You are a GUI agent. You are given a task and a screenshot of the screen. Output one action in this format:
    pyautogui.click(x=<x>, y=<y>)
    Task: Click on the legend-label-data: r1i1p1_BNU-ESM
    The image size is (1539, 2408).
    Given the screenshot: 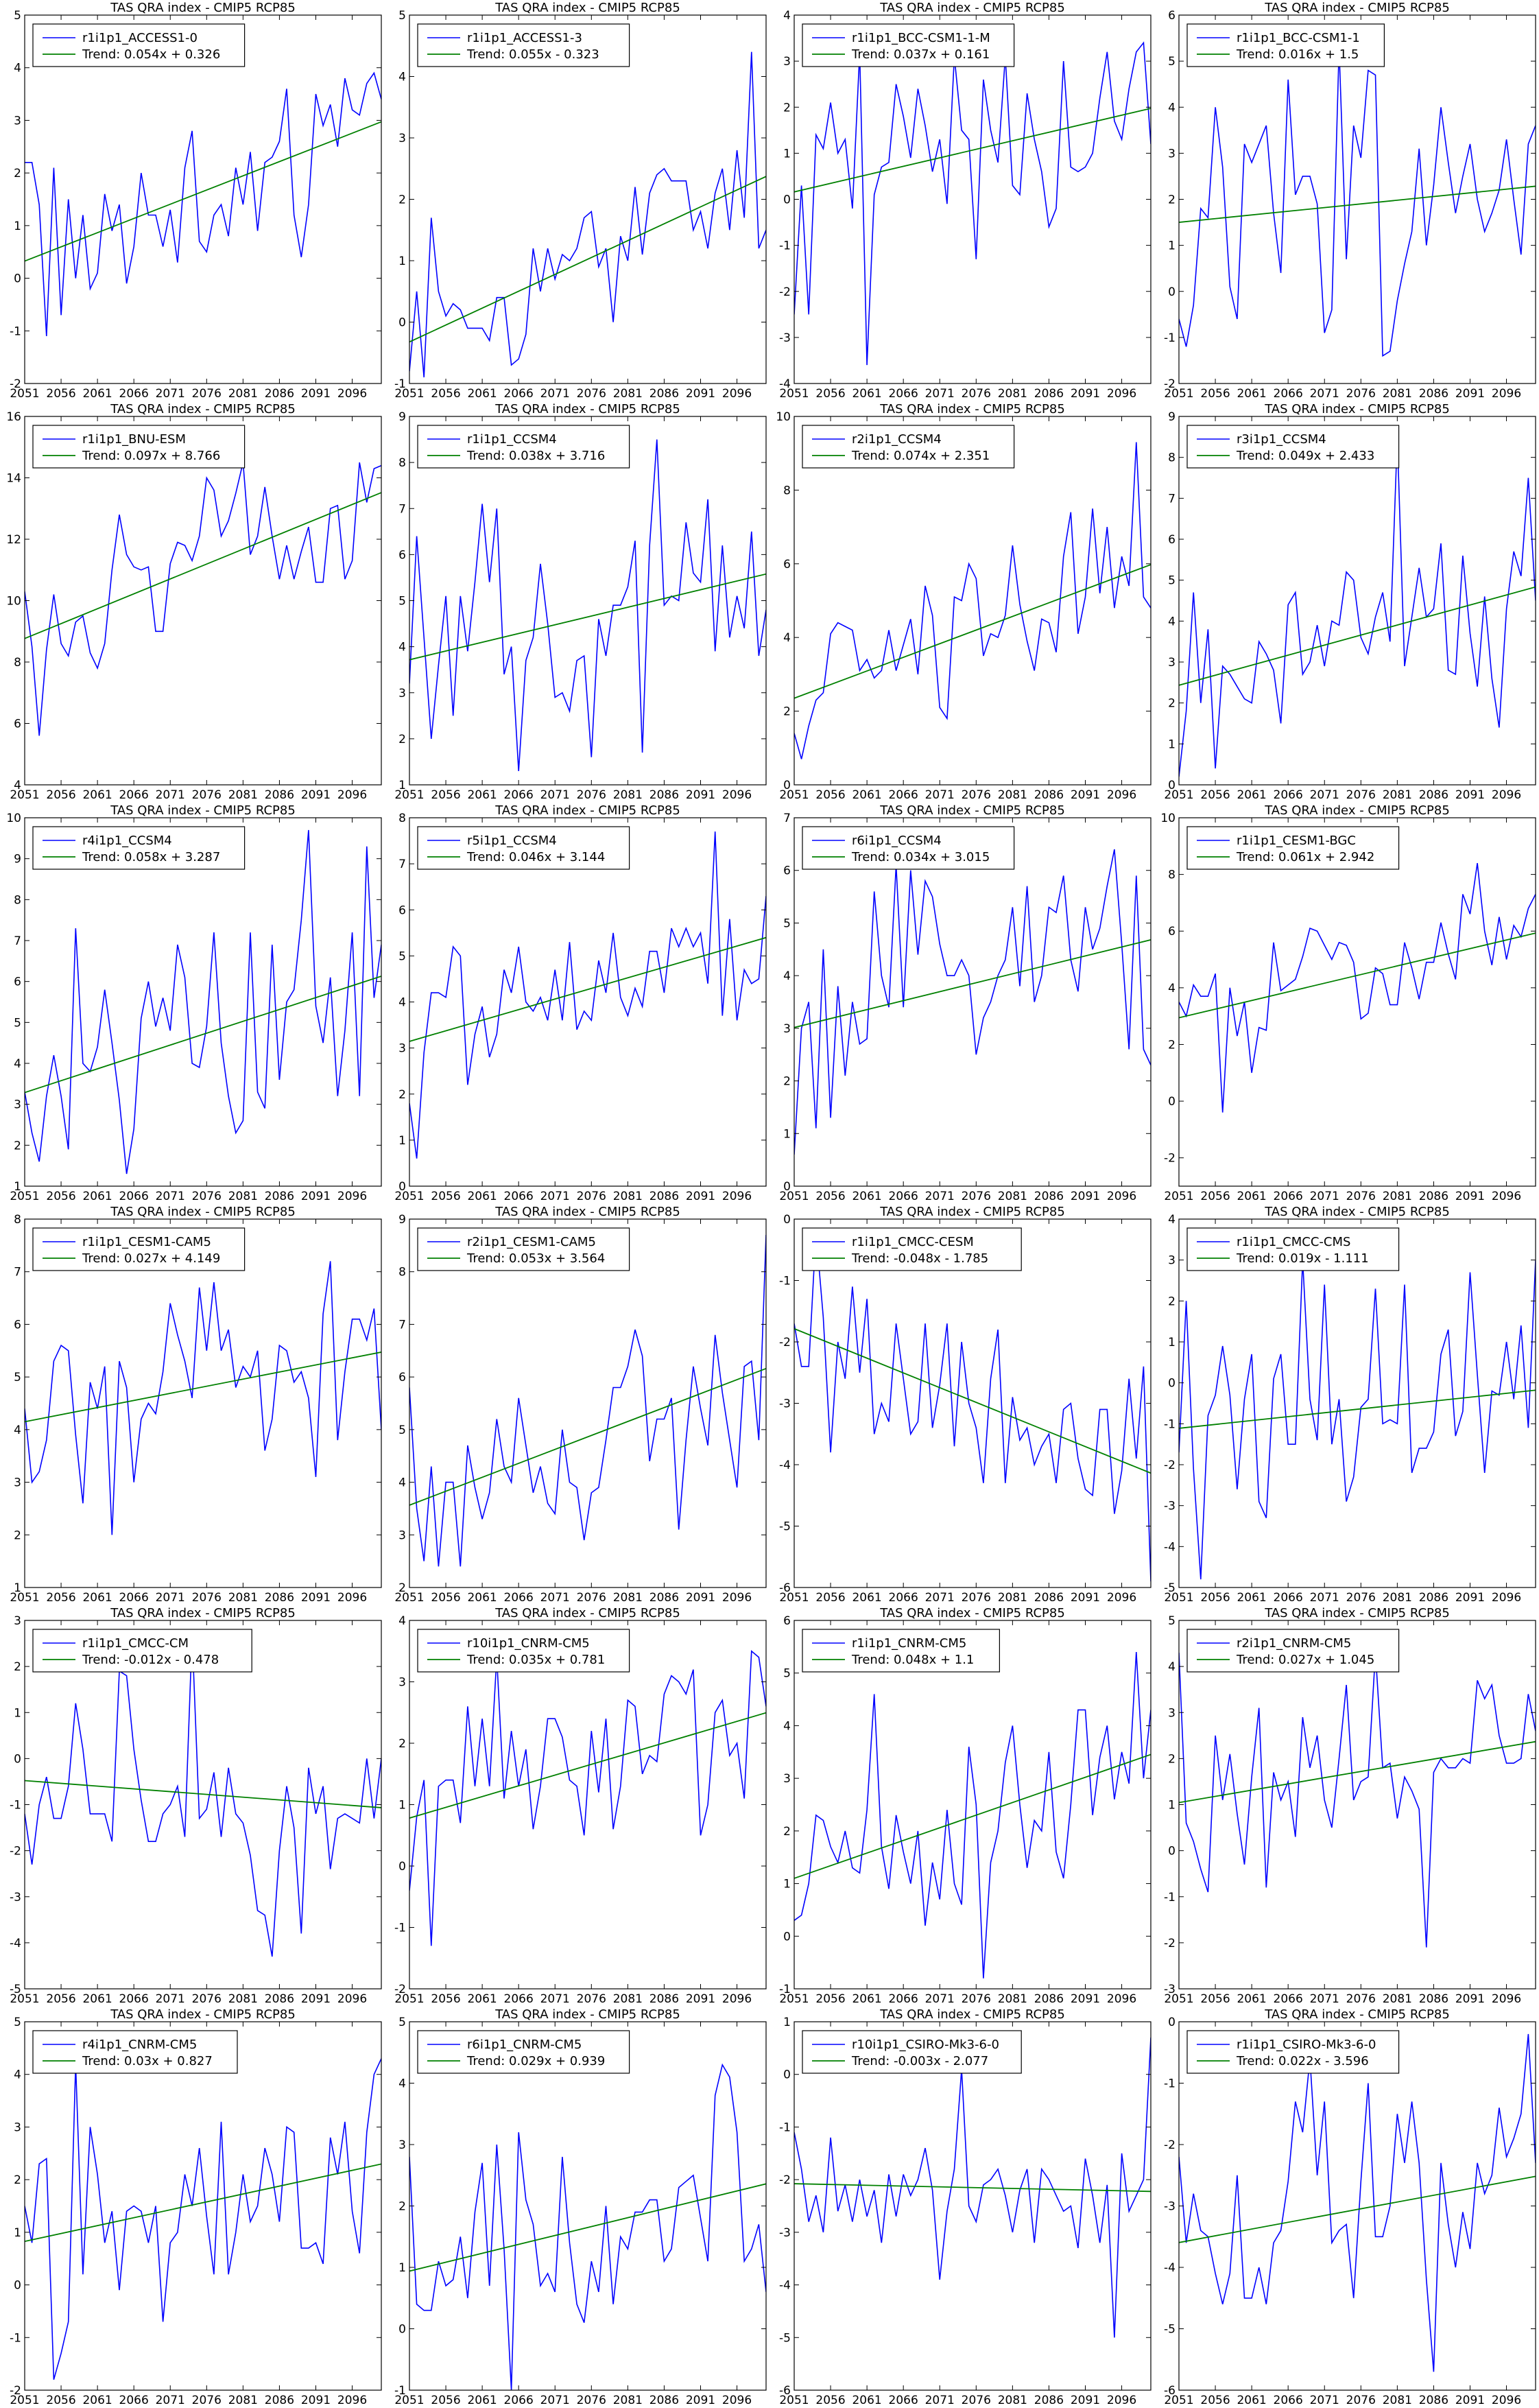 What is the action you would take?
    pyautogui.click(x=134, y=439)
    